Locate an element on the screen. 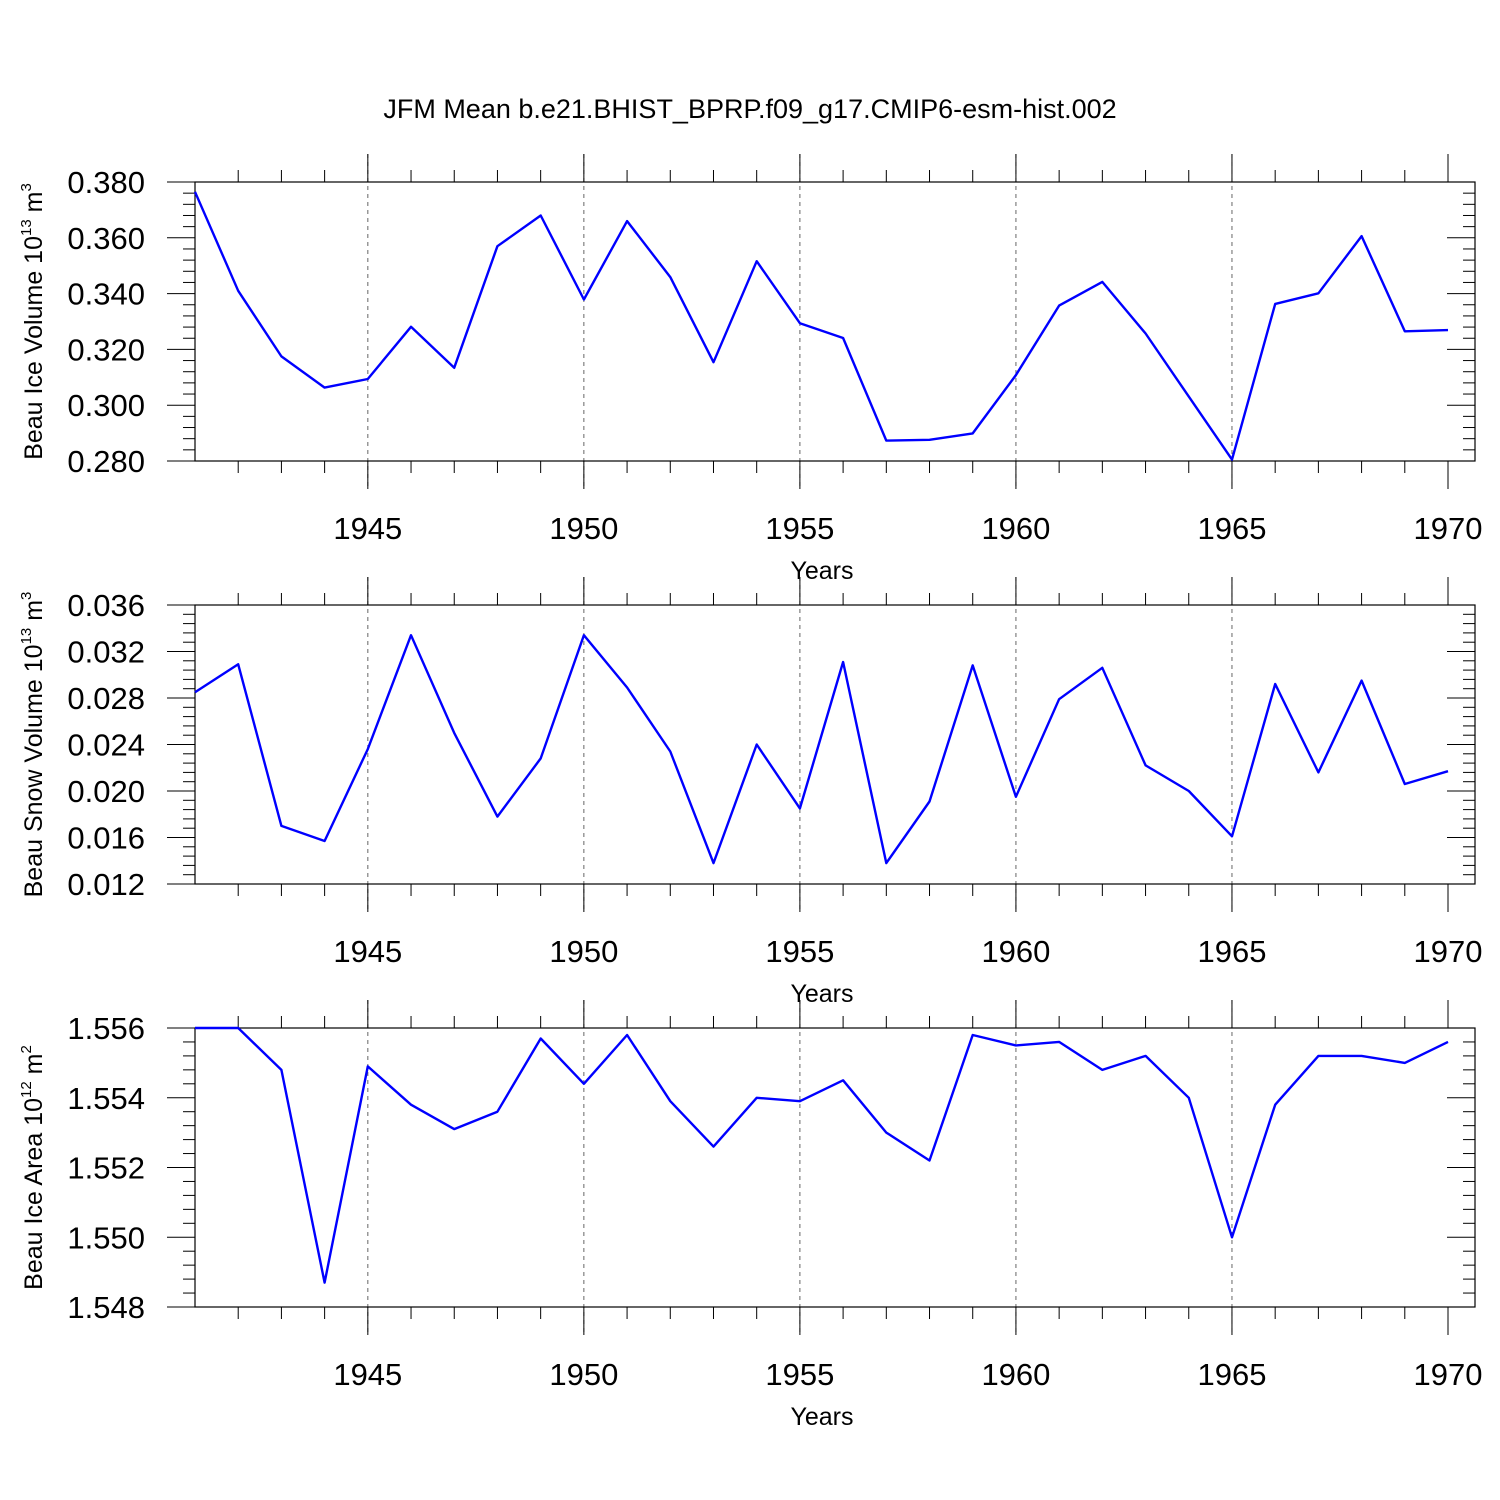 The image size is (1500, 1500). y-tick-label: 1.554 is located at coordinates (106, 1098).